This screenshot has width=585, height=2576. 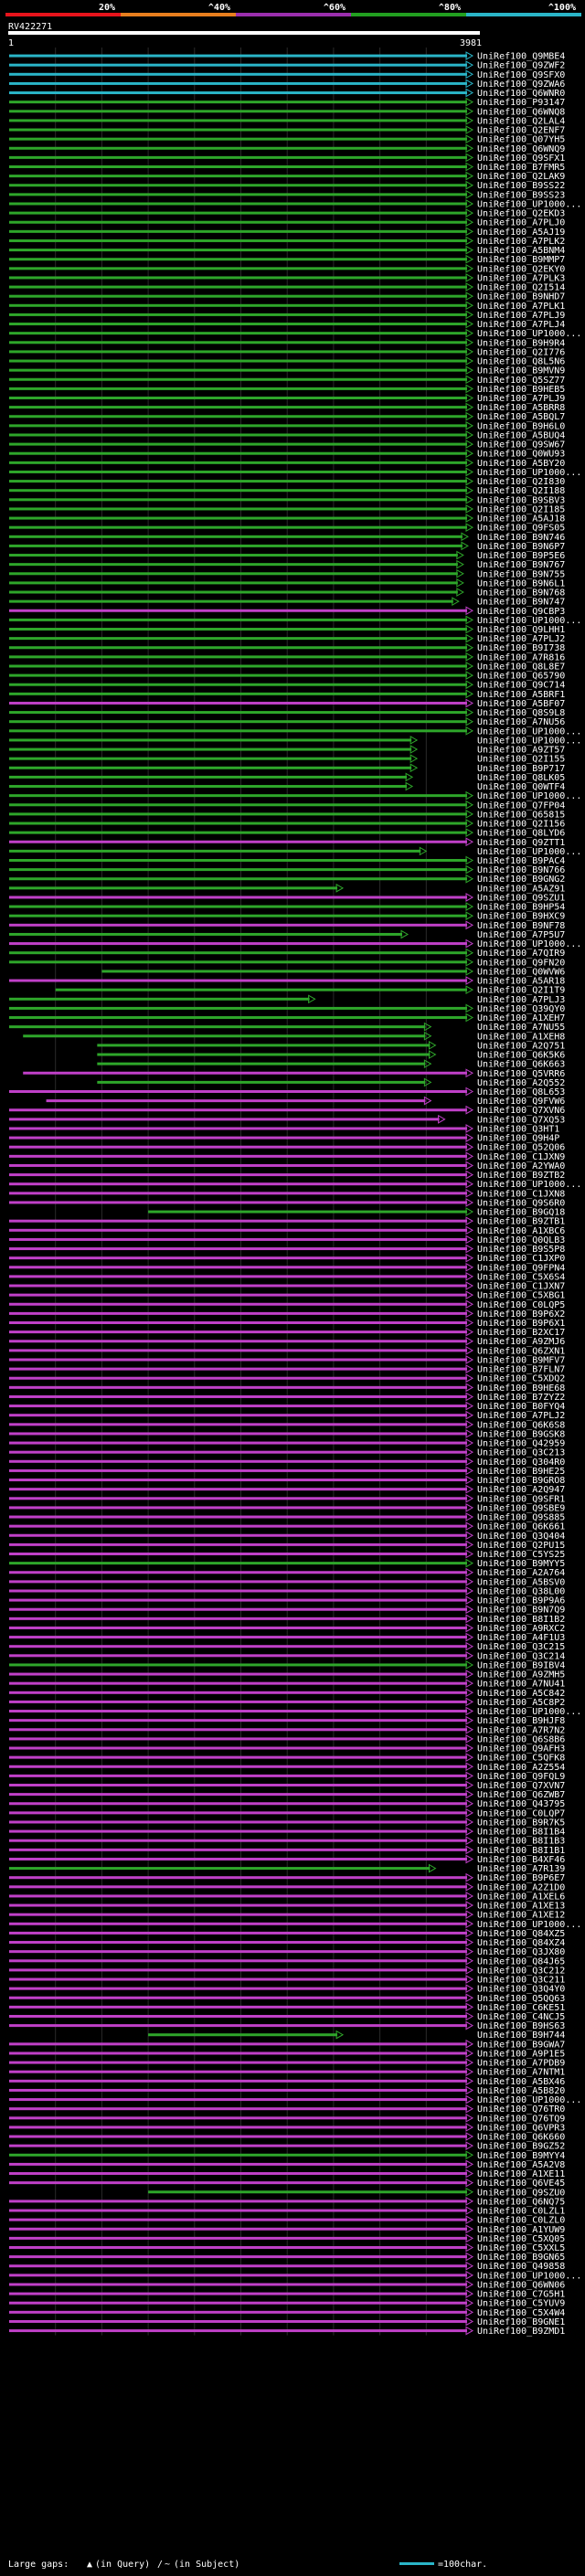 What do you see at coordinates (521, 1166) in the screenshot?
I see `hit-label: UniRef100_A2YWA0` at bounding box center [521, 1166].